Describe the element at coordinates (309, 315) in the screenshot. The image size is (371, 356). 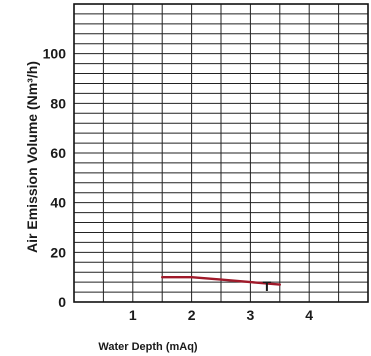
I see `x-tick-label: 4` at that location.